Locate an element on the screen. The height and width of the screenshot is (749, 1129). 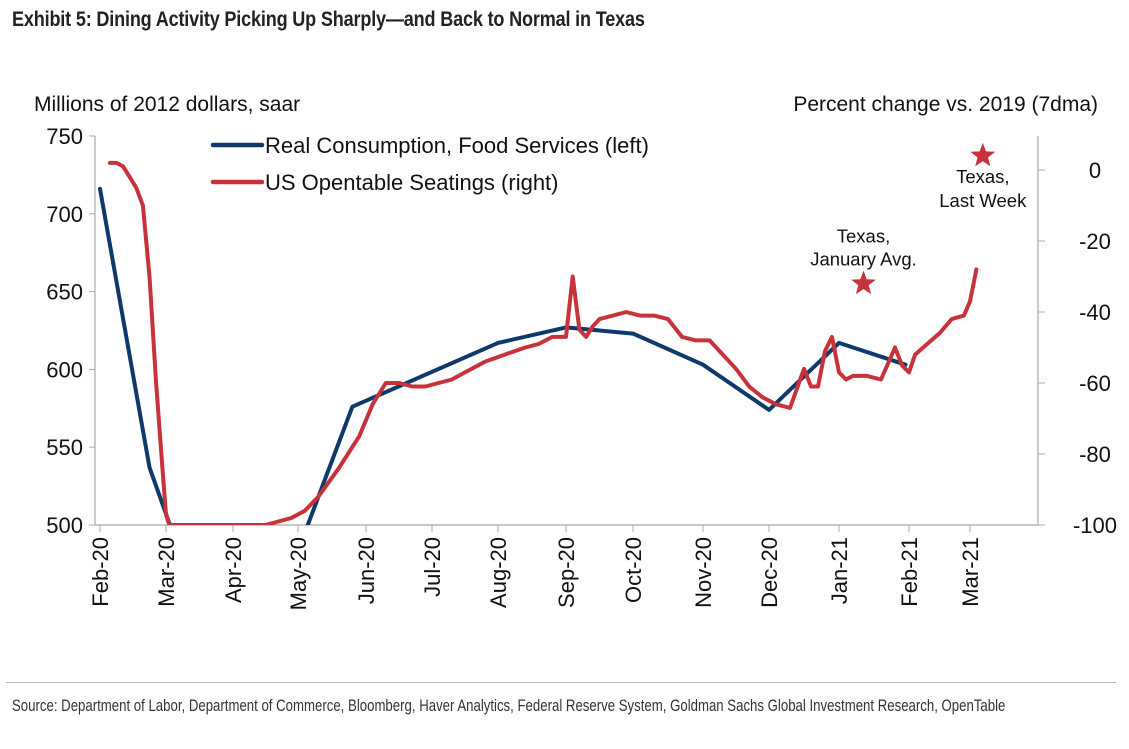
left-tick-label: 700 is located at coordinates (64, 214).